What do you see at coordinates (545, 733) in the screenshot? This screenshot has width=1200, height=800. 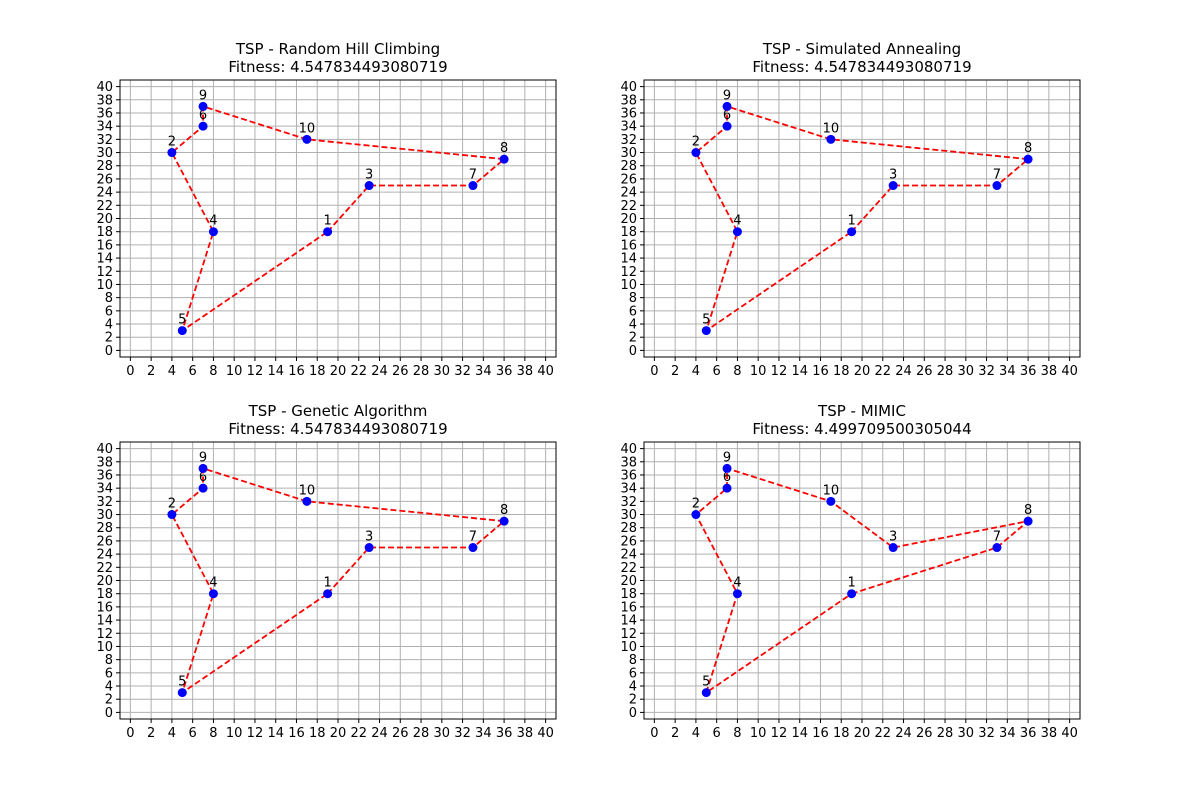 I see `x-tick-label: 40` at bounding box center [545, 733].